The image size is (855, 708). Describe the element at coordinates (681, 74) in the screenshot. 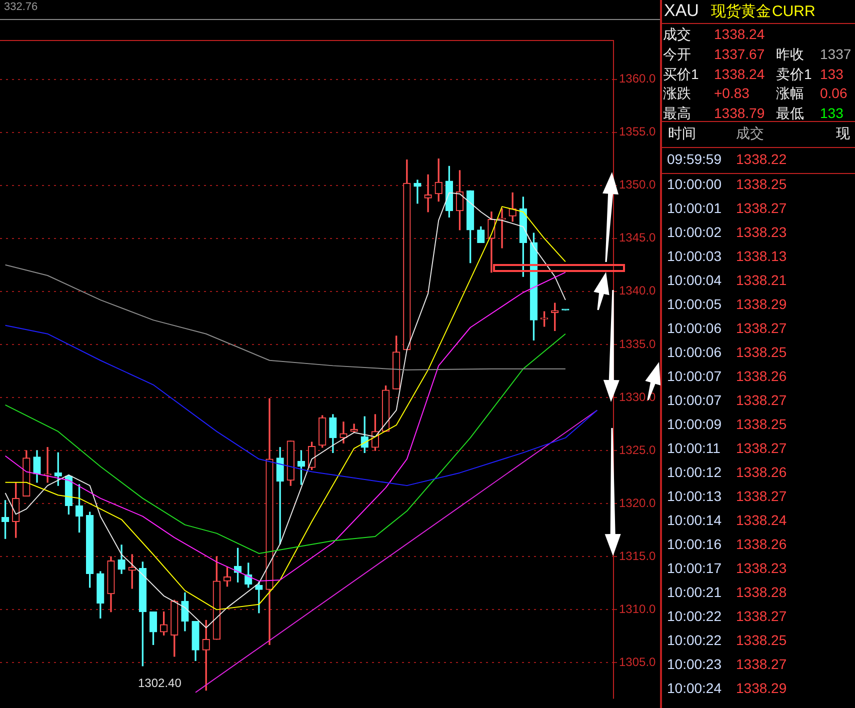

I see `text: 买价1` at that location.